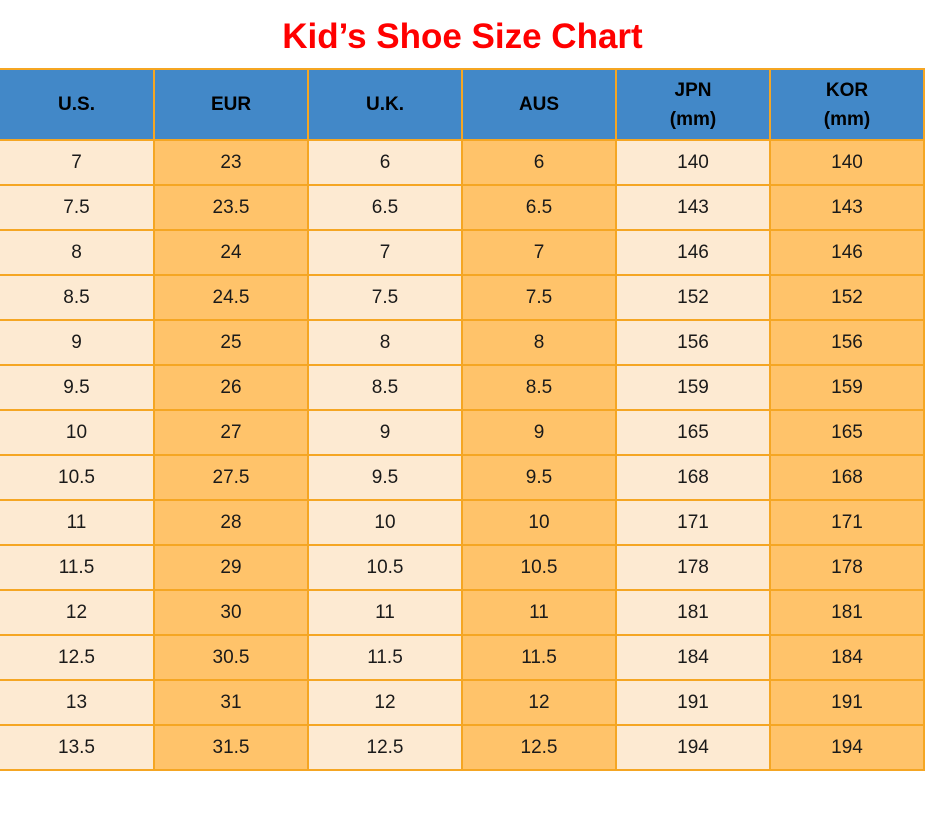  Describe the element at coordinates (77, 747) in the screenshot. I see `table-cell: 13.5` at that location.